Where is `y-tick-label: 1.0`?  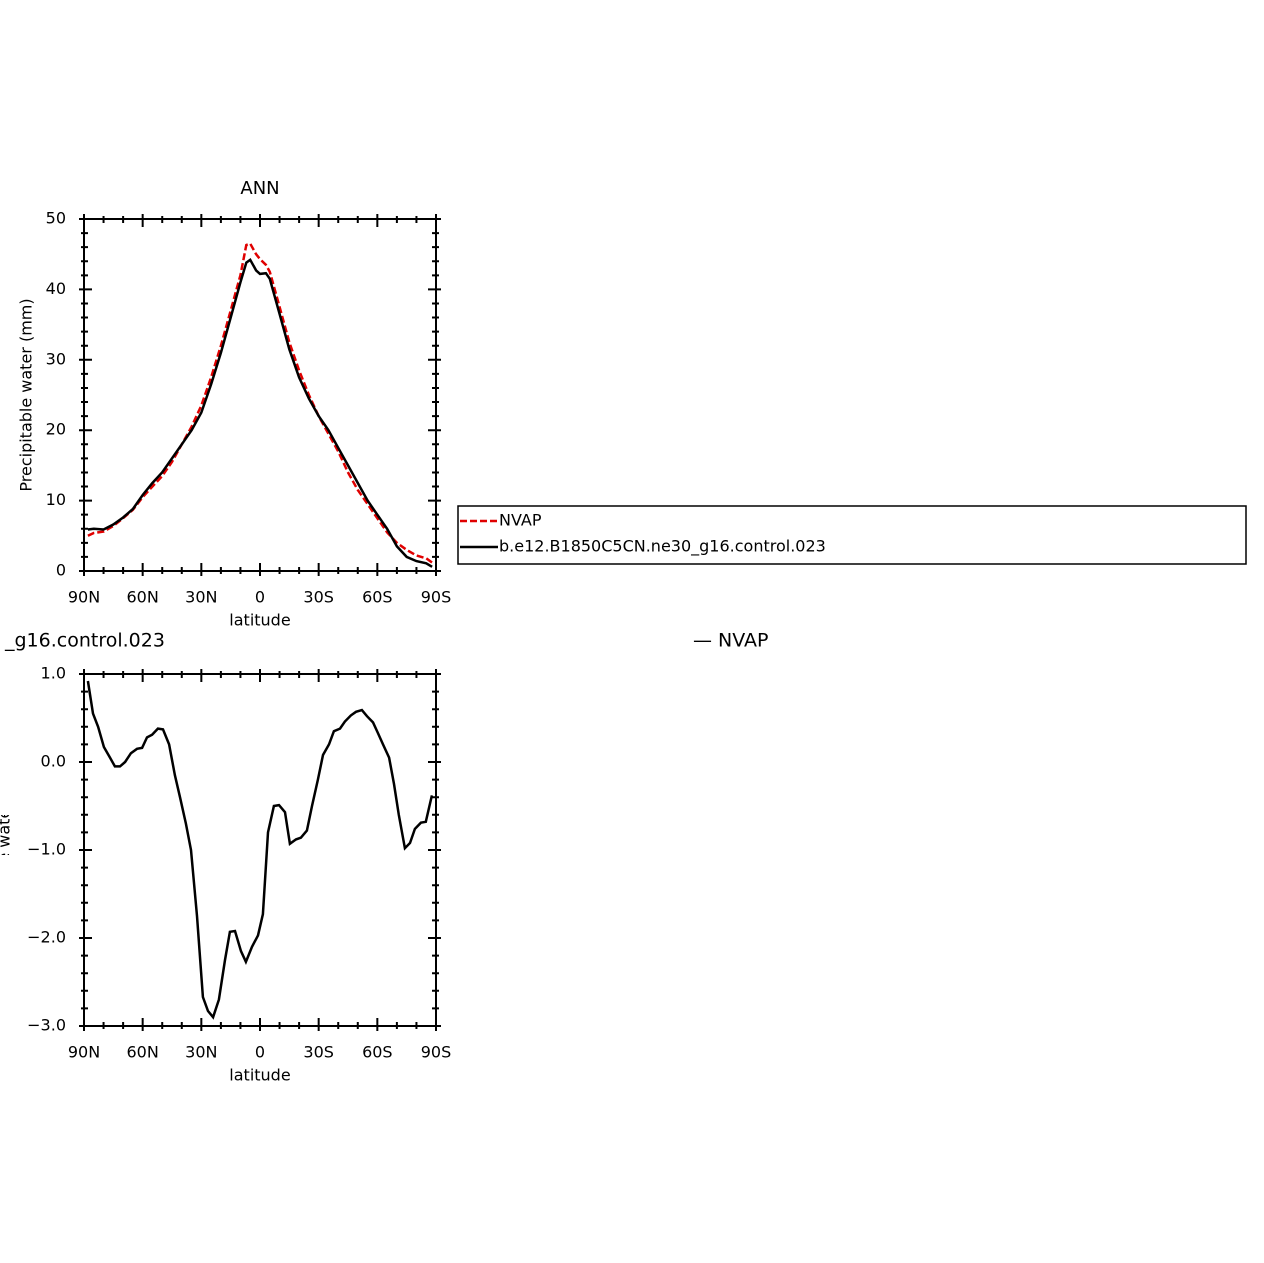
y-tick-label: 1.0 is located at coordinates (53, 673).